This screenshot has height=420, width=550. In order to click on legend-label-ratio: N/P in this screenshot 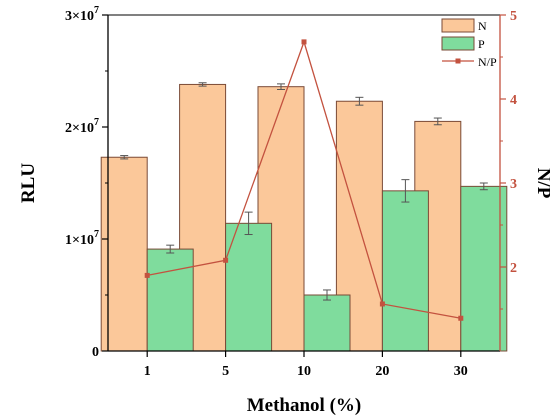, I will do `click(487, 62)`.